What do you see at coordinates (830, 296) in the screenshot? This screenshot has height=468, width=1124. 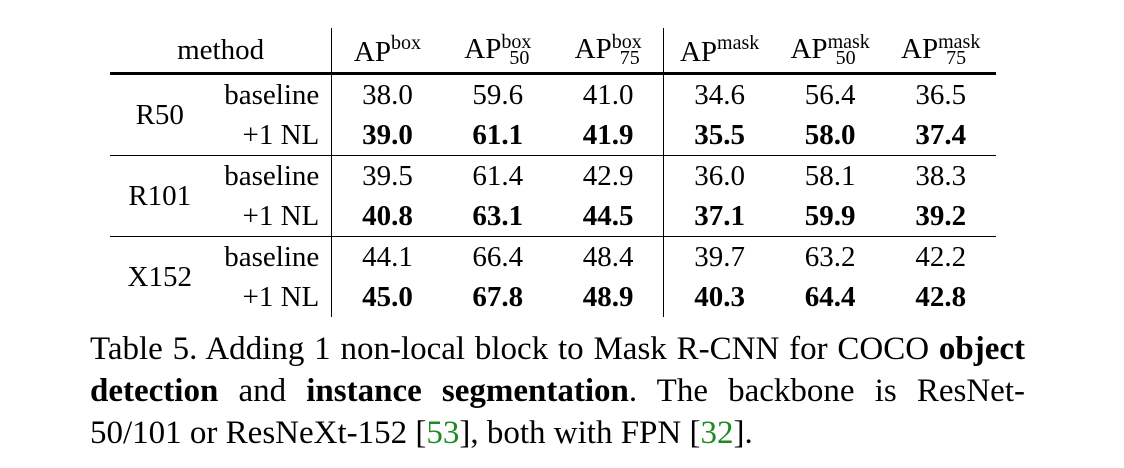 I see `value-cell: 64.4` at bounding box center [830, 296].